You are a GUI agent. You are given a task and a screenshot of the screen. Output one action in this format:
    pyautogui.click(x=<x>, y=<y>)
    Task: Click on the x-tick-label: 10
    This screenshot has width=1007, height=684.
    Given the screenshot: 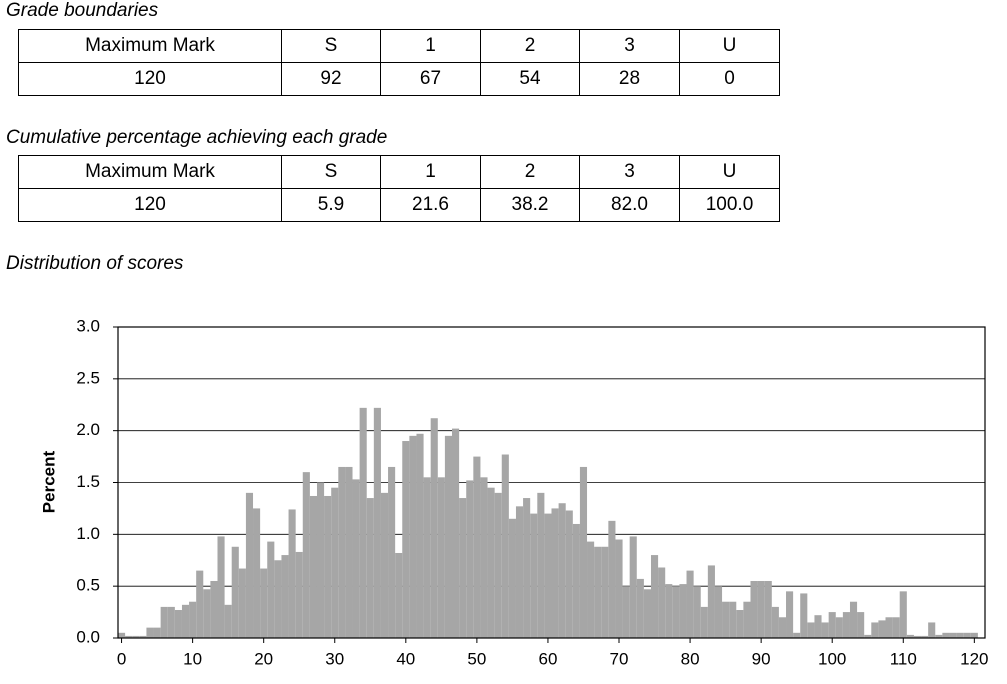 What is the action you would take?
    pyautogui.click(x=192, y=658)
    